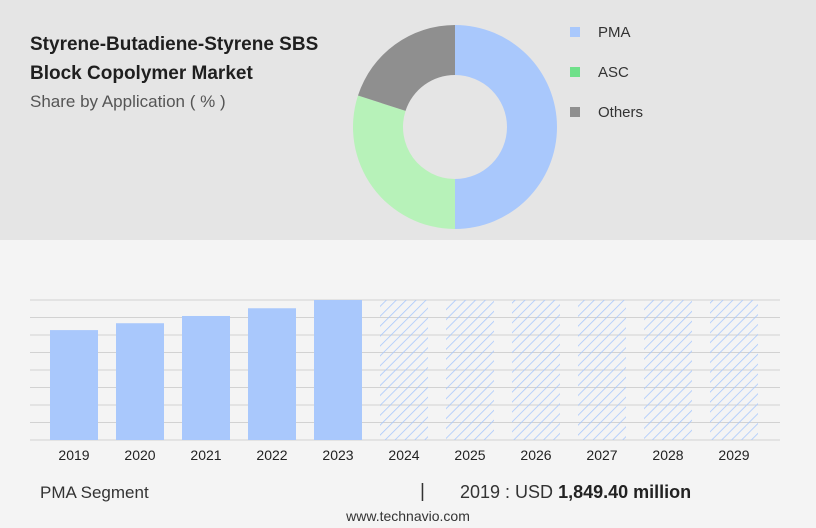 This screenshot has width=816, height=528. I want to click on x-tick-label: 2026, so click(535, 455).